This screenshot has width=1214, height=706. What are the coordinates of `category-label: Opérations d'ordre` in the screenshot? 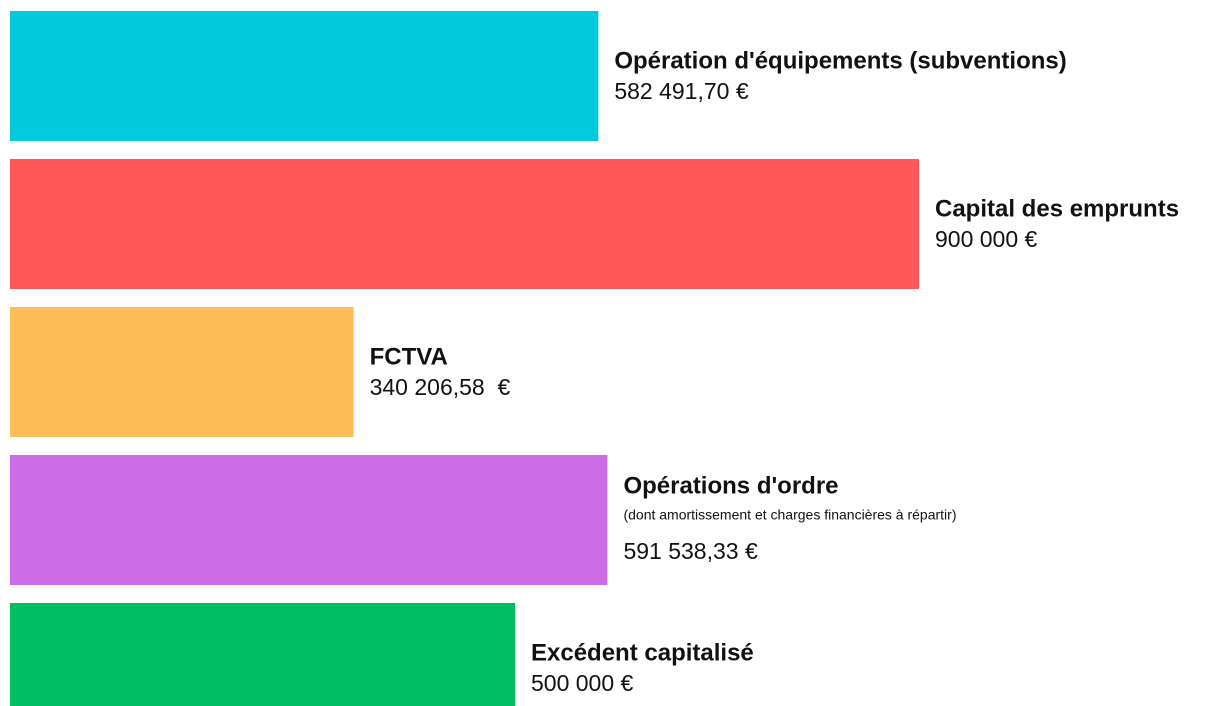 It's located at (730, 485).